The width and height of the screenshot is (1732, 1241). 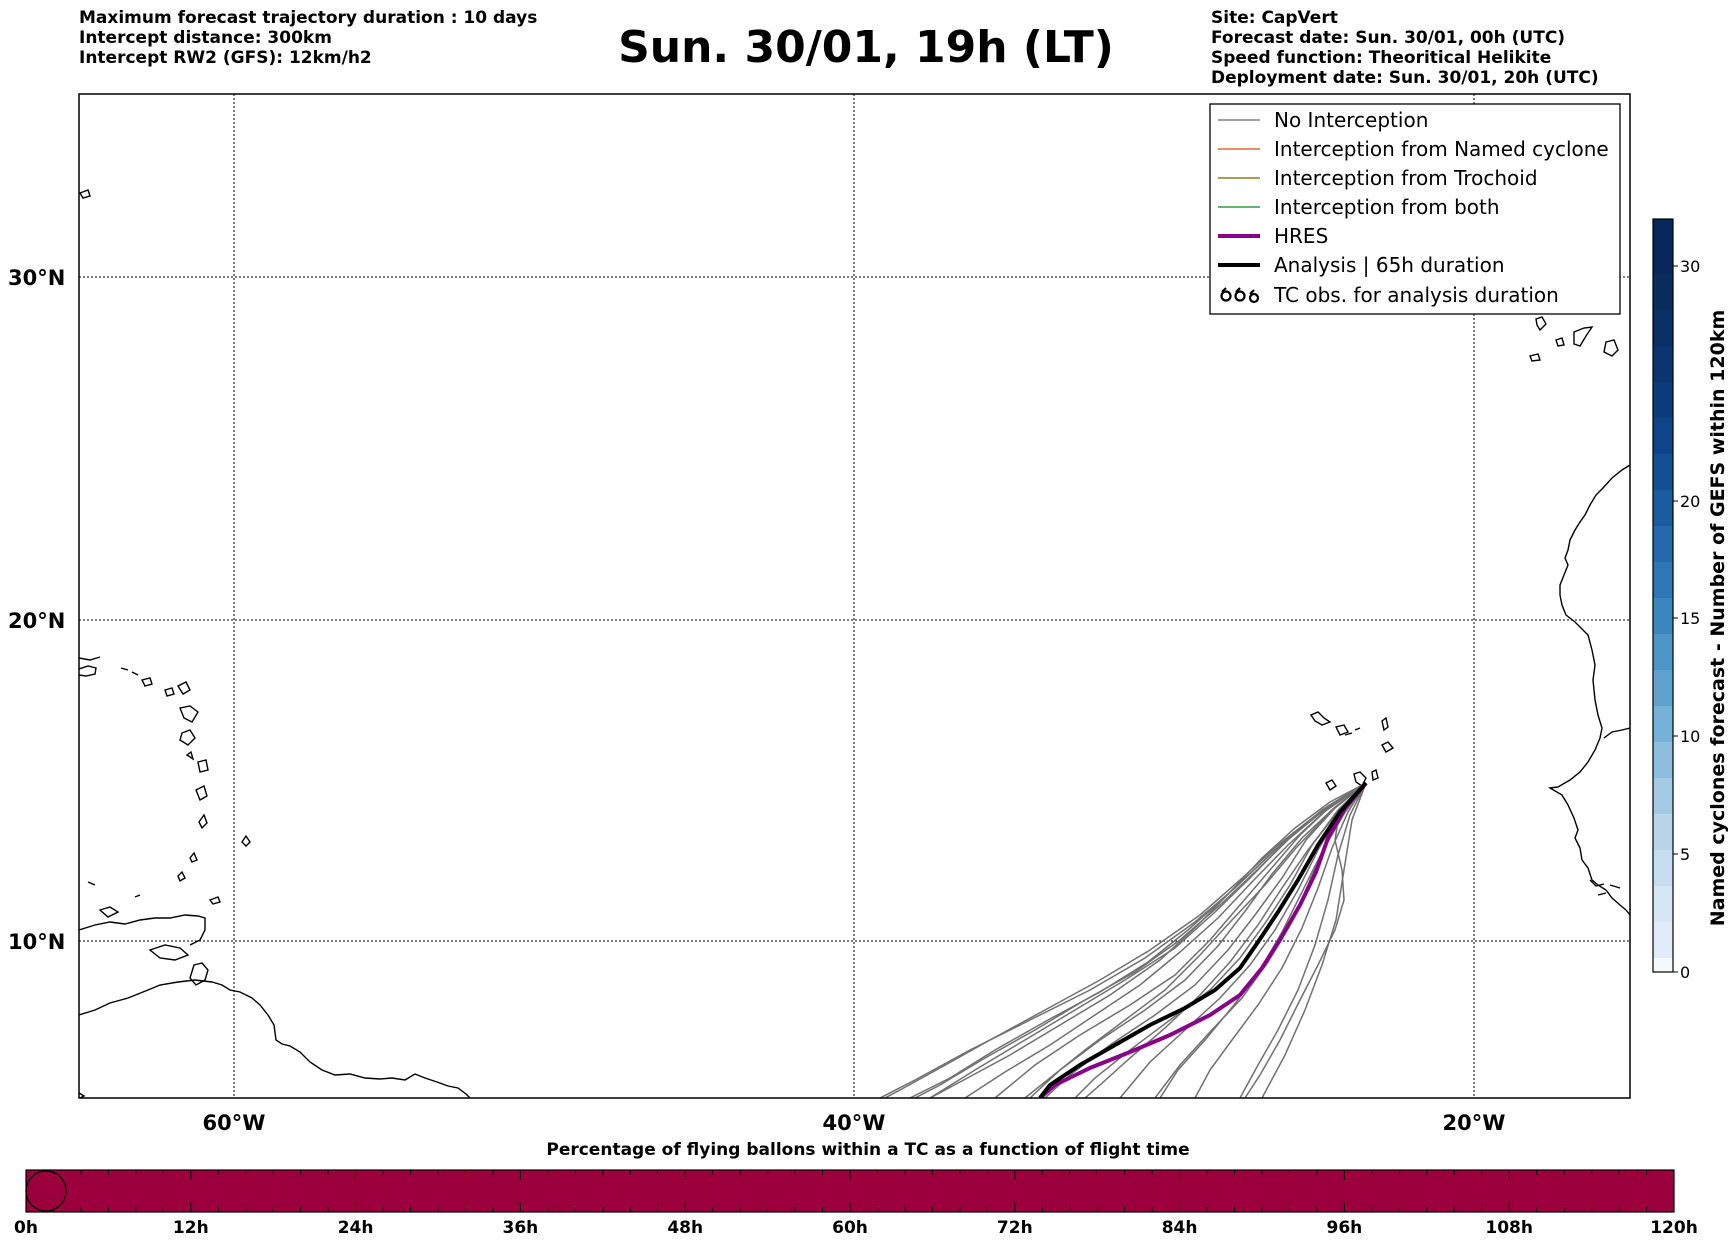 What do you see at coordinates (234, 1123) in the screenshot?
I see `lon-label-60w: 60°W` at bounding box center [234, 1123].